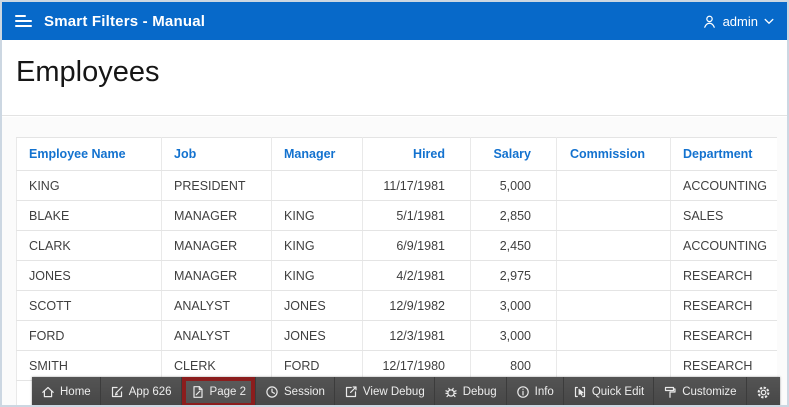 This screenshot has width=789, height=407. What do you see at coordinates (48, 392) in the screenshot?
I see `home-icon` at bounding box center [48, 392].